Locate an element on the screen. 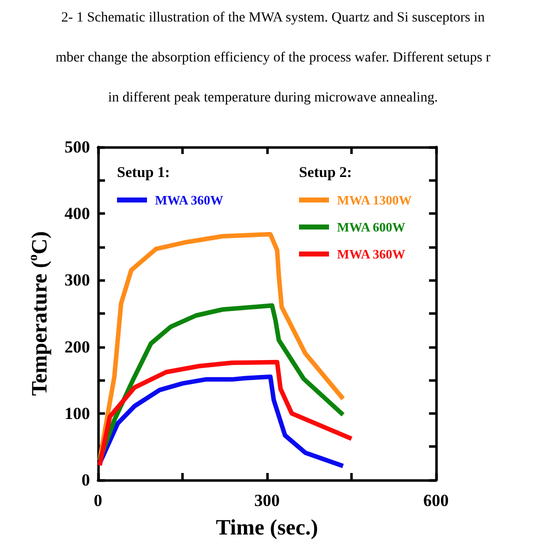 The width and height of the screenshot is (546, 547). y-tick-label: 500 is located at coordinates (77, 147).